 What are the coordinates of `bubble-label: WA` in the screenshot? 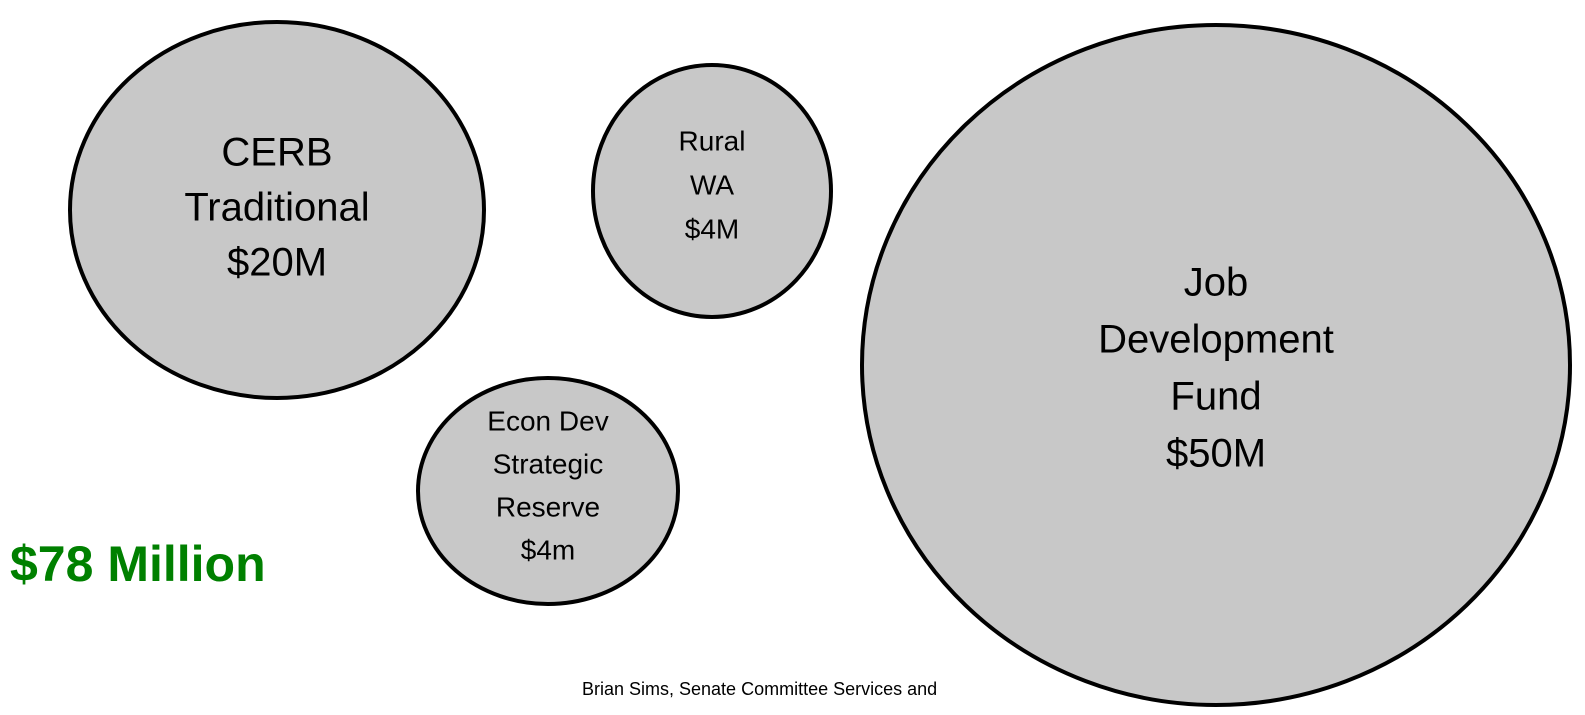 It's located at (712, 184).